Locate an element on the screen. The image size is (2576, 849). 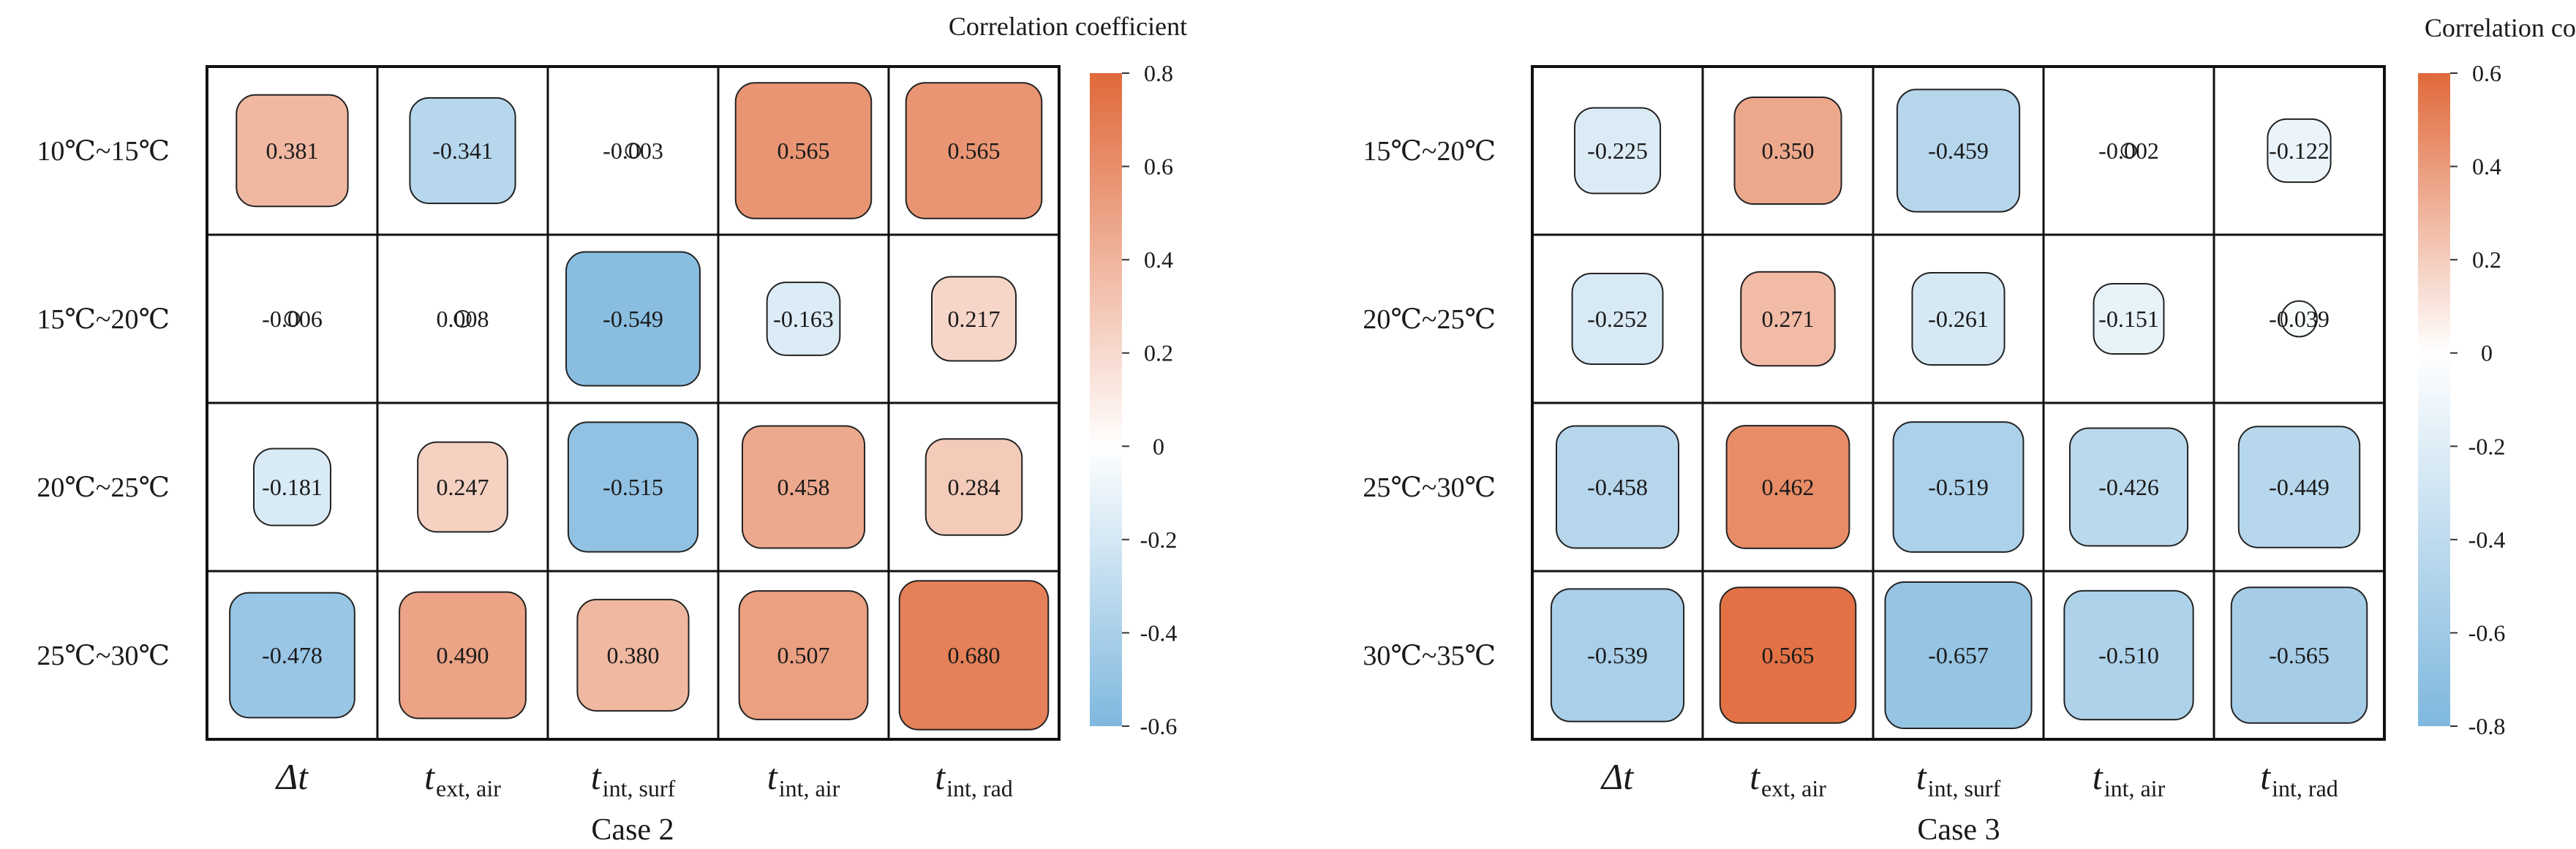
correlation-value-label: -0.261 is located at coordinates (1958, 319).